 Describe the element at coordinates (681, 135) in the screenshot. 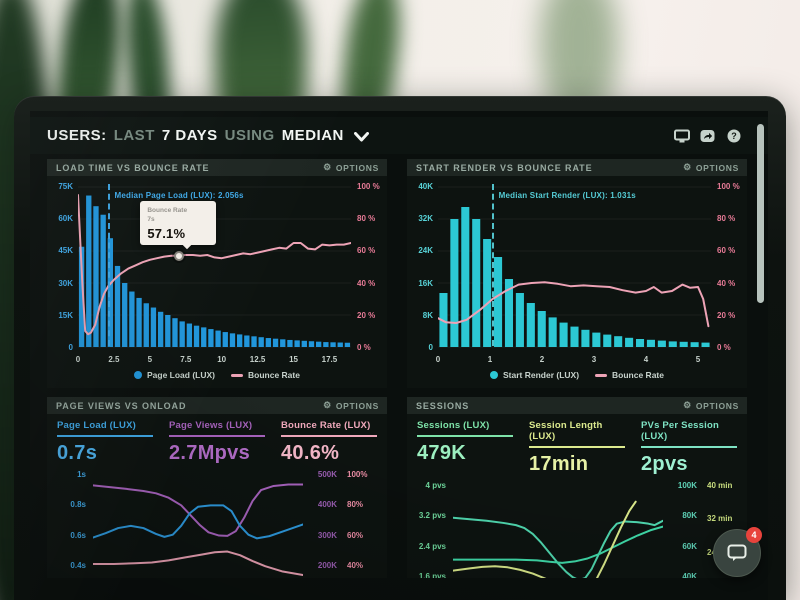

I see `display-icon` at that location.